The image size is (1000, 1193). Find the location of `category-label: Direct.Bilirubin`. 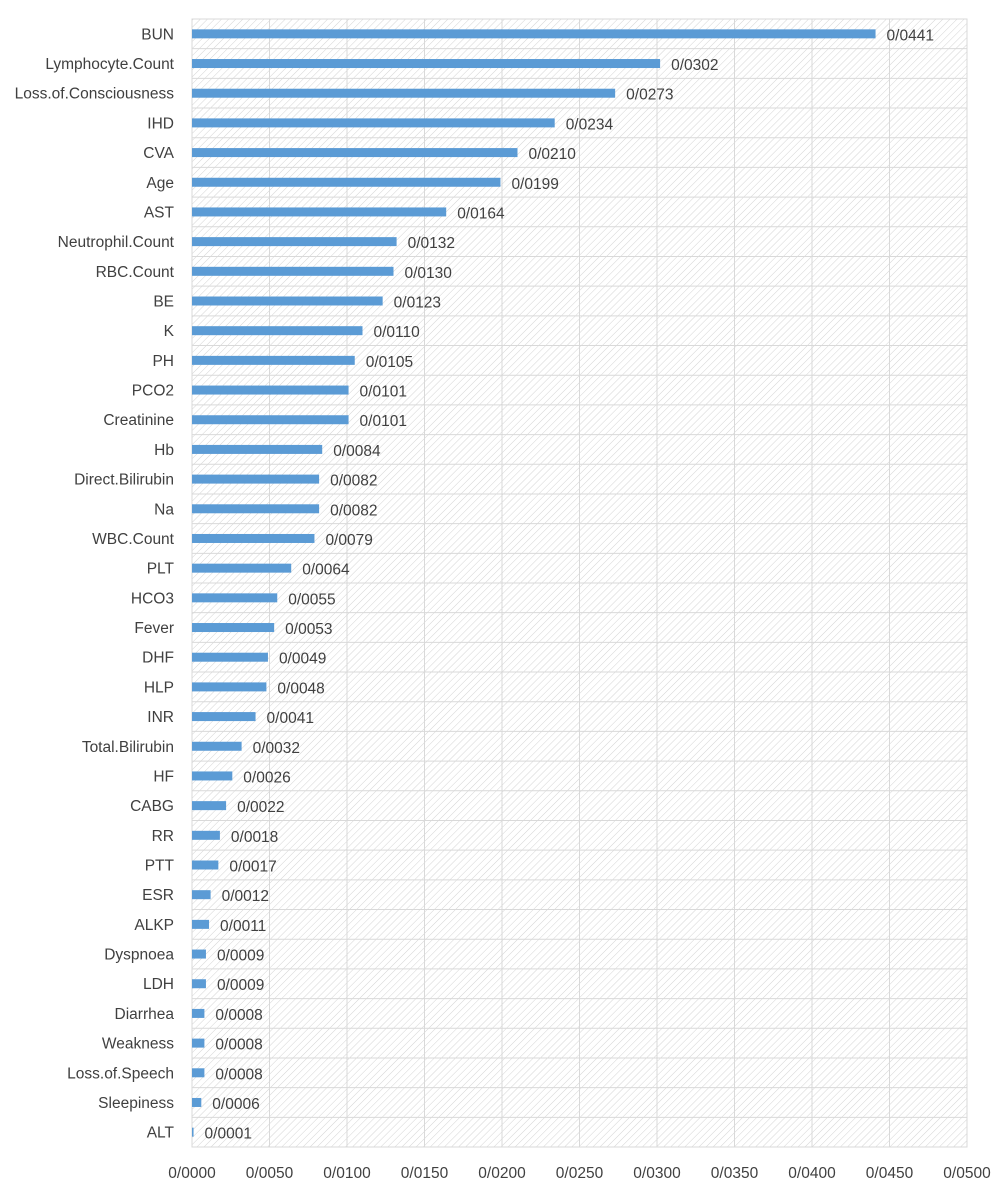

category-label: Direct.Bilirubin is located at coordinates (124, 480).